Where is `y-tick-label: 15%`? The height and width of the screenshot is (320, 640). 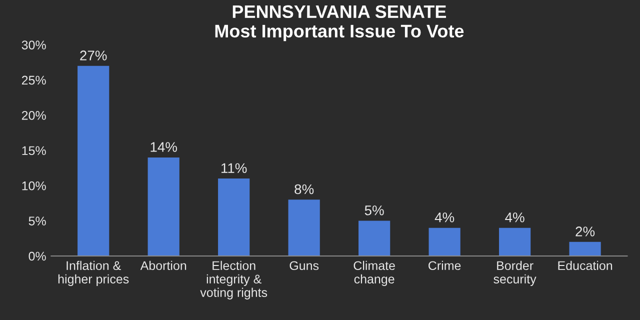 y-tick-label: 15% is located at coordinates (34, 151).